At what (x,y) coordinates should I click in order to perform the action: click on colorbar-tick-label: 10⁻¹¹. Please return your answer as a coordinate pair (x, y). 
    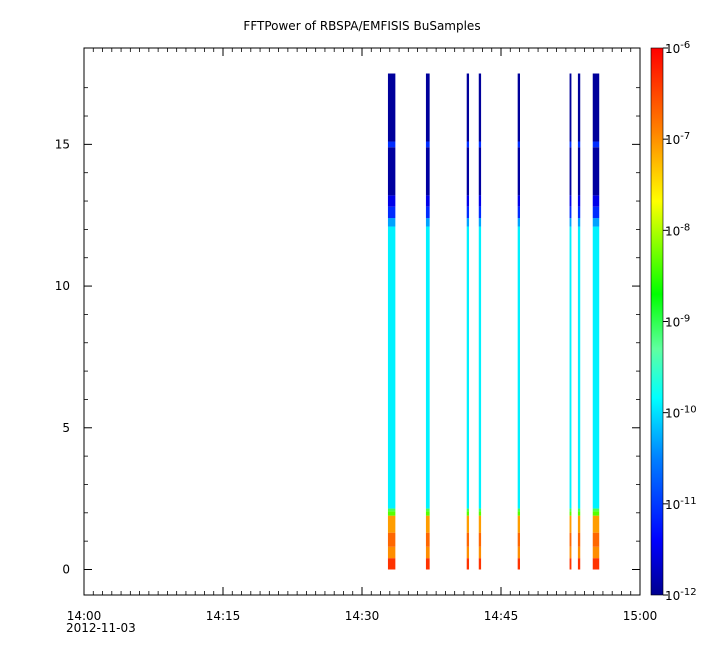
    Looking at the image, I should click on (681, 504).